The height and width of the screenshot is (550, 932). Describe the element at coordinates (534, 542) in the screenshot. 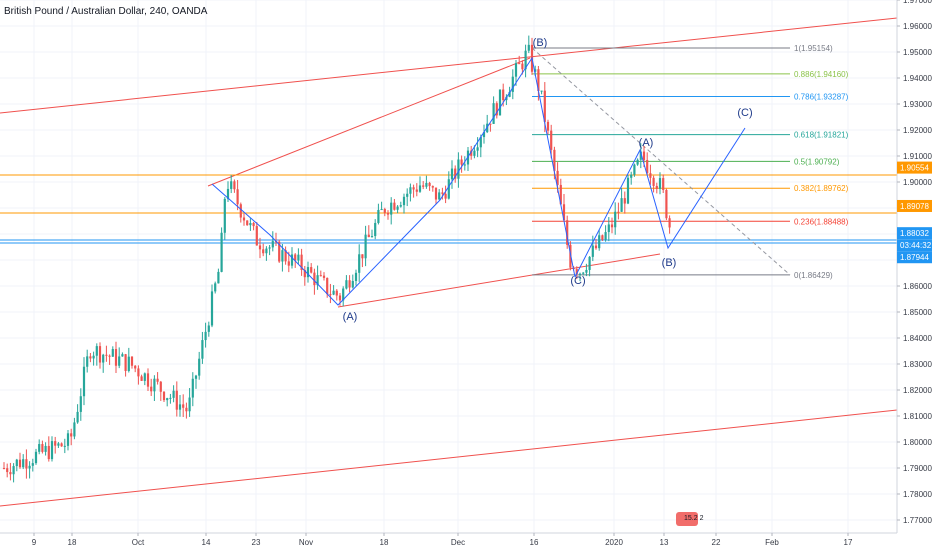

I see `x-tick-label: 16` at that location.